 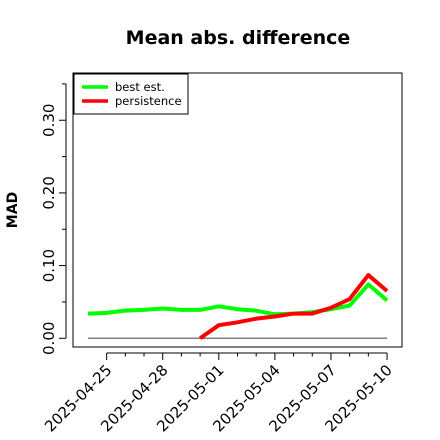 I want to click on chart-title: Mean abs. difference, so click(x=238, y=38).